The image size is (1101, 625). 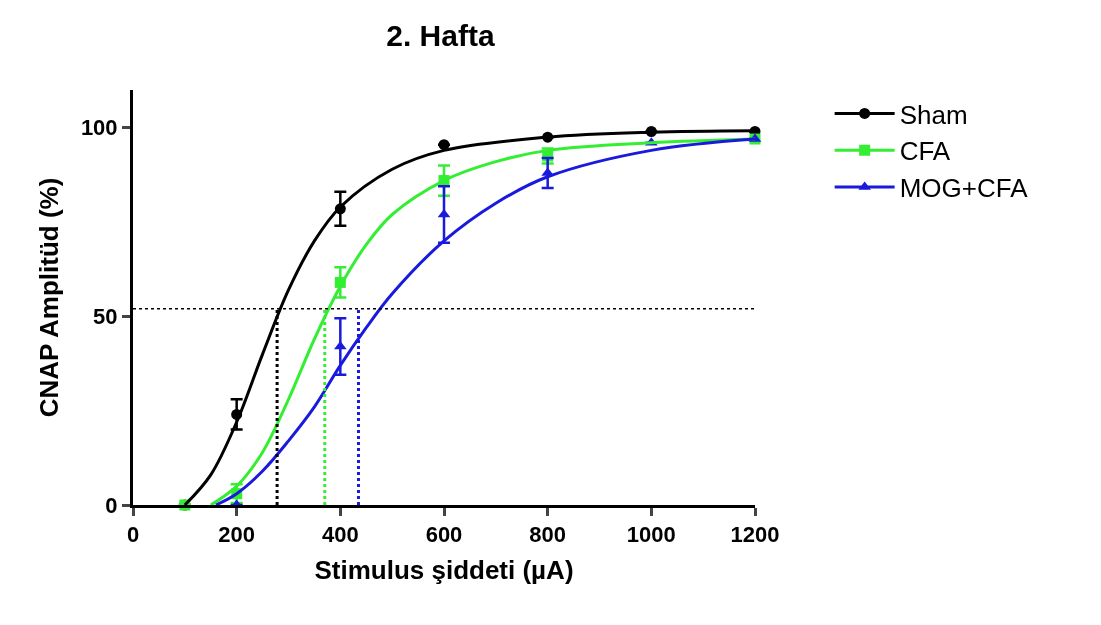 I want to click on x-tick-label: 1200, so click(x=755, y=535).